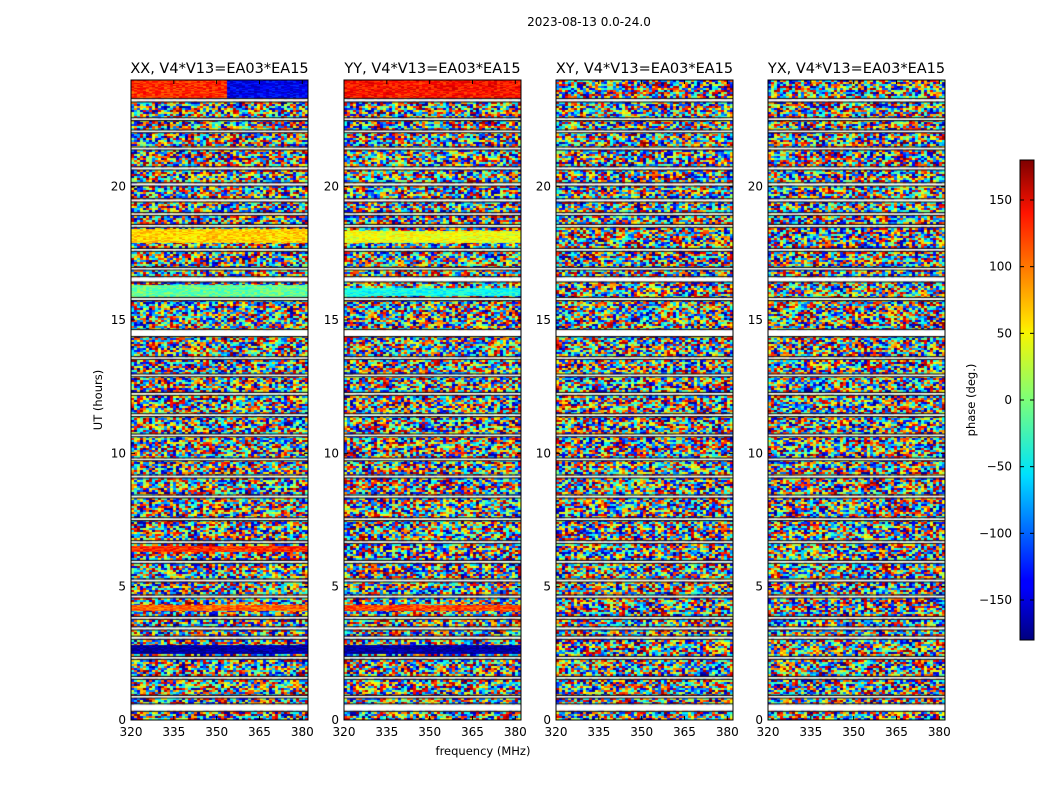  I want to click on x-axis-label: frequency (MHz), so click(483, 751).